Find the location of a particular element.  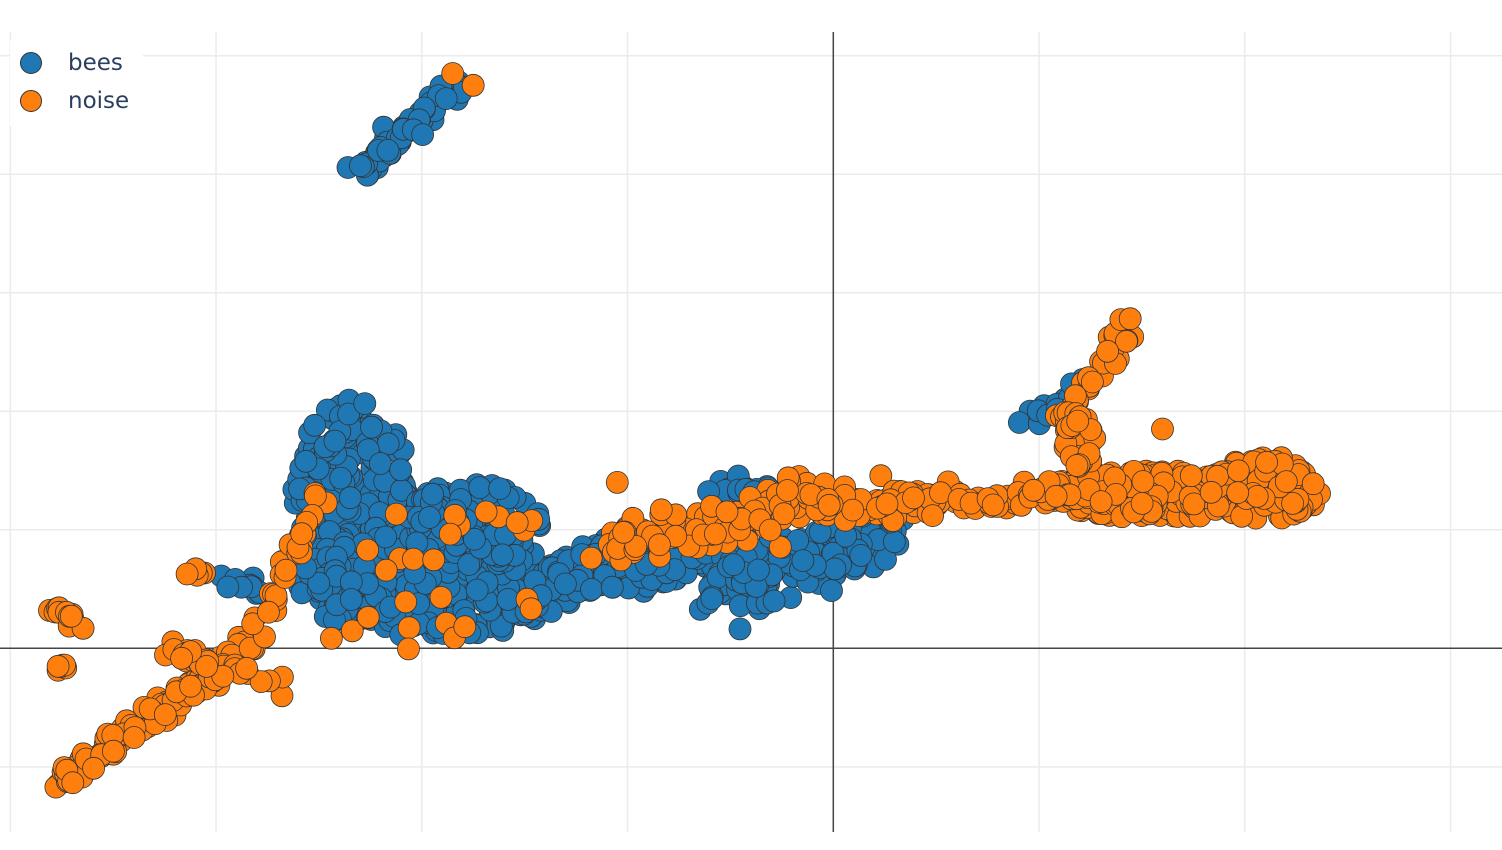

legend-item-bees: bees is located at coordinates (74, 63).